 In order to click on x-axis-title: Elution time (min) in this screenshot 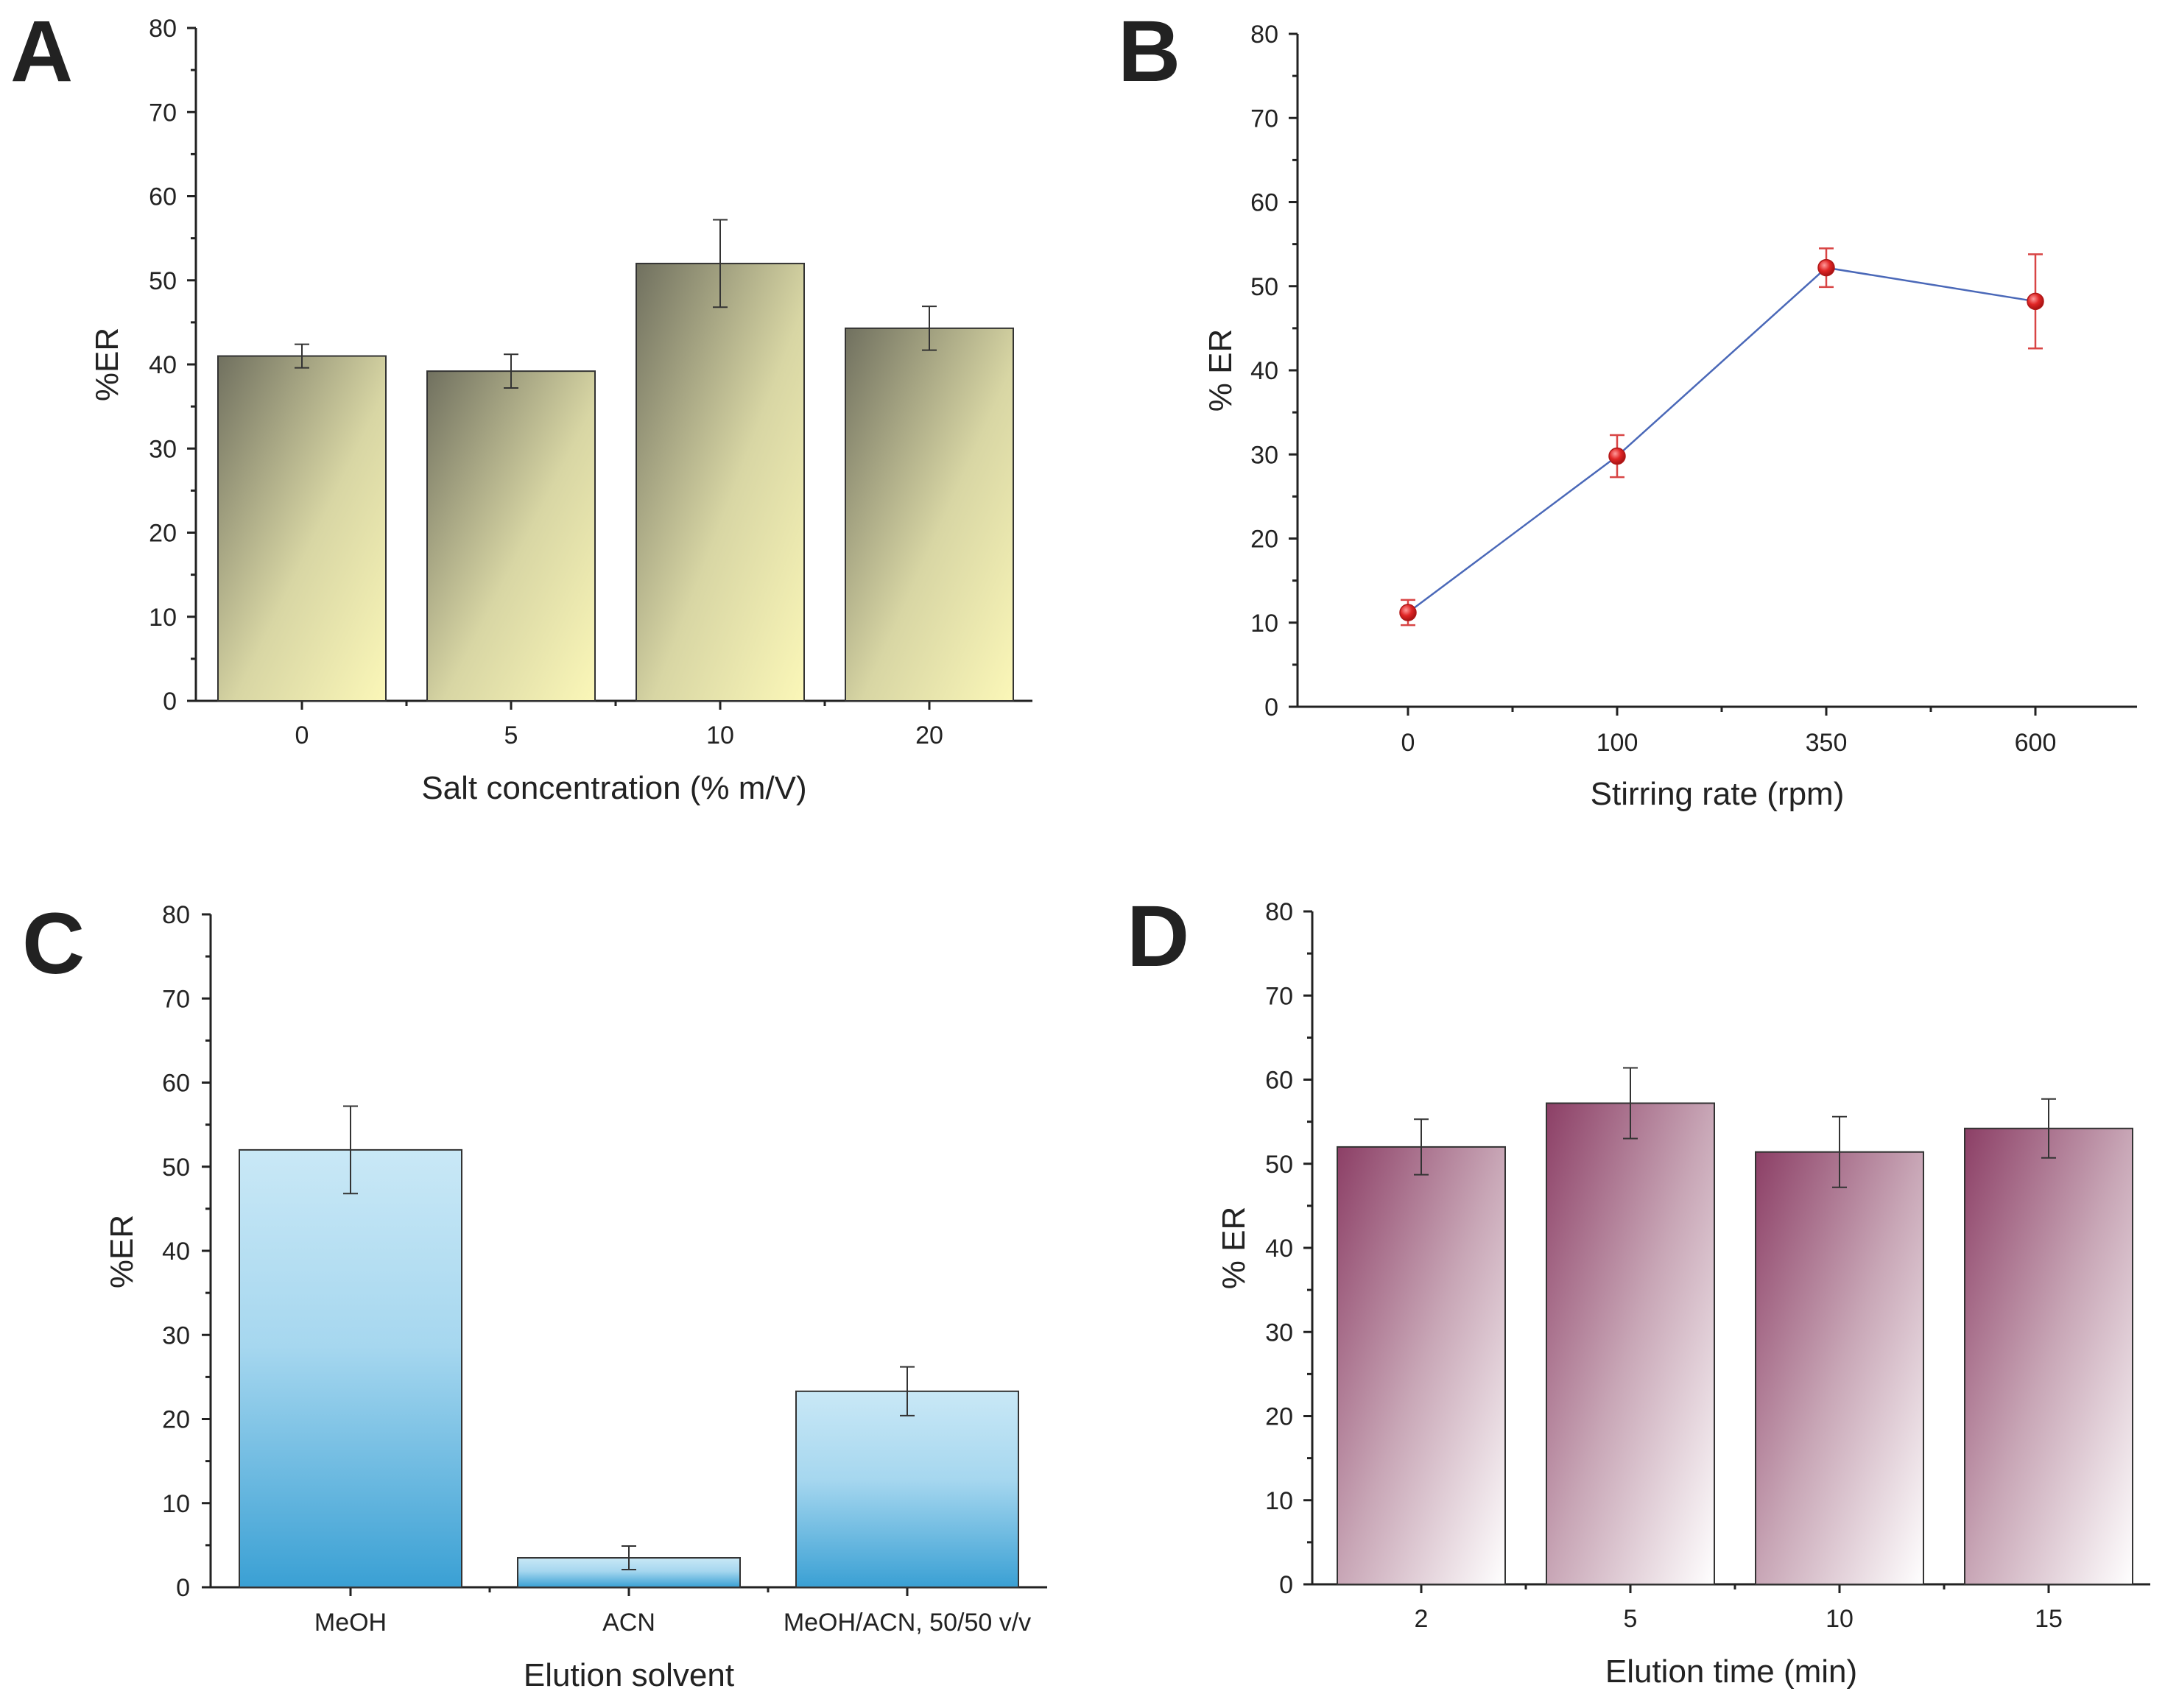, I will do `click(1731, 1672)`.